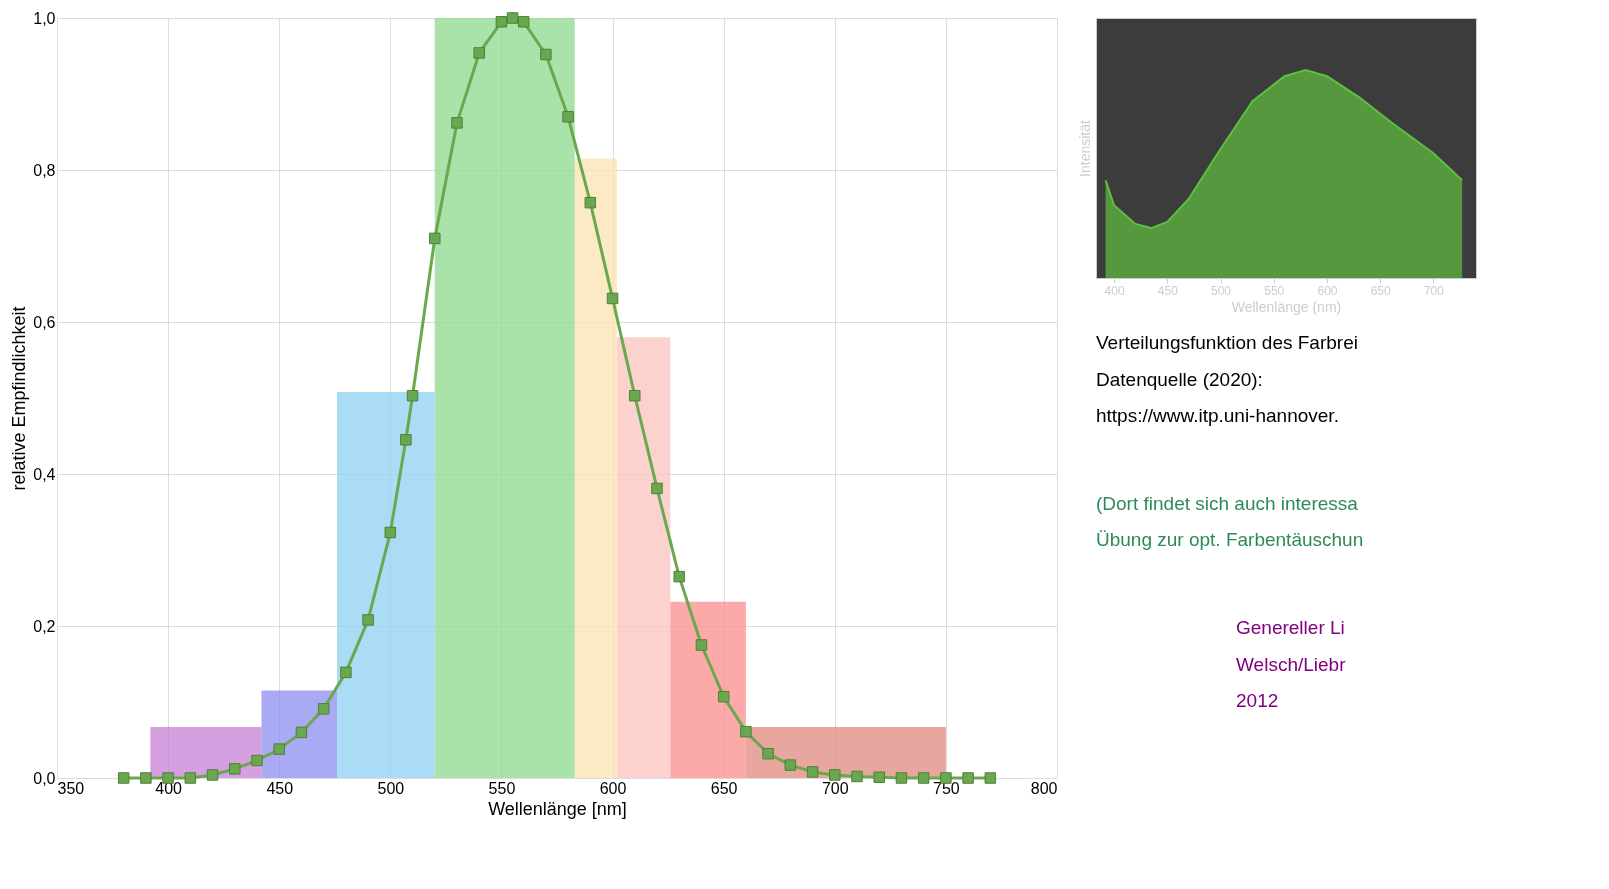 Image resolution: width=1609 pixels, height=889 pixels. Describe the element at coordinates (1044, 788) in the screenshot. I see `x-tick-label: 800` at that location.